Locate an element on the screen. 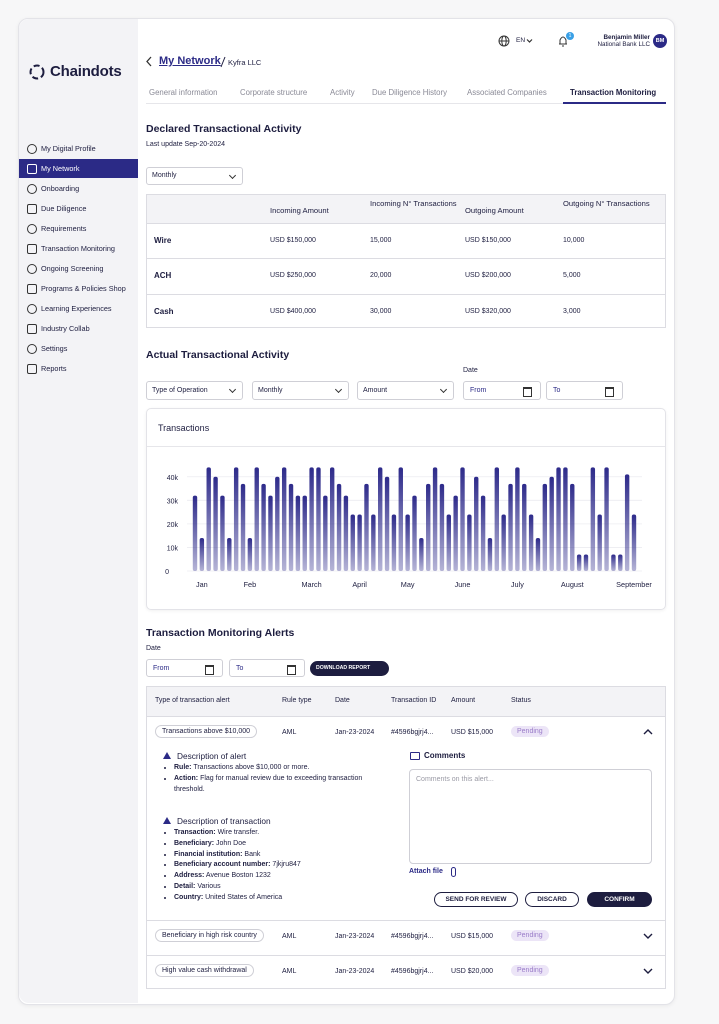  language-icons is located at coordinates (515, 41).